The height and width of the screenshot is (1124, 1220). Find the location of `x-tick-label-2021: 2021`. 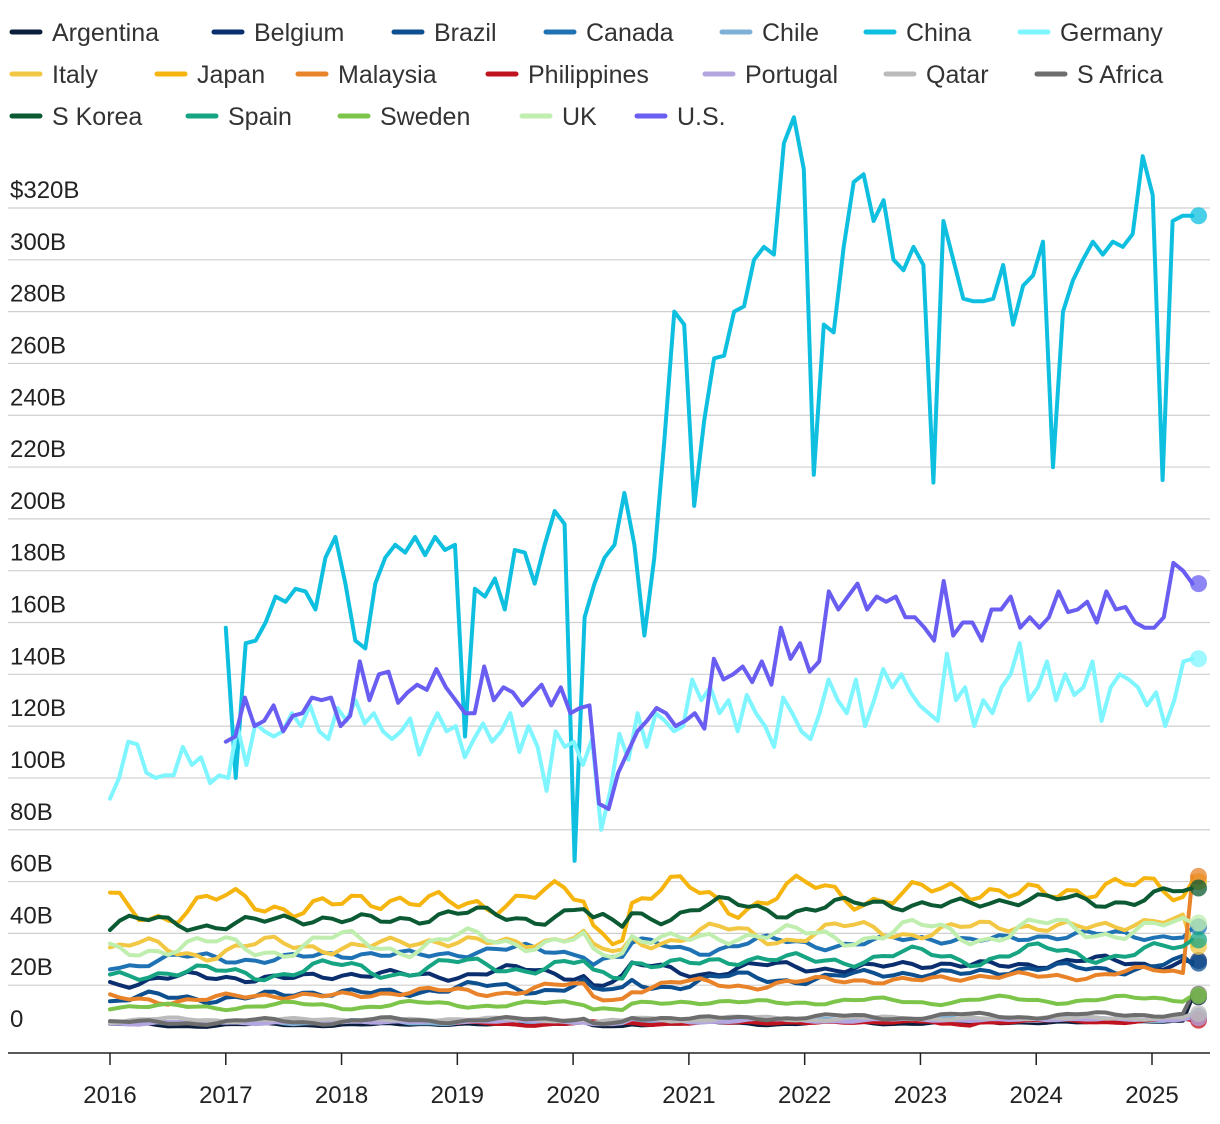

x-tick-label-2021: 2021 is located at coordinates (688, 1095).